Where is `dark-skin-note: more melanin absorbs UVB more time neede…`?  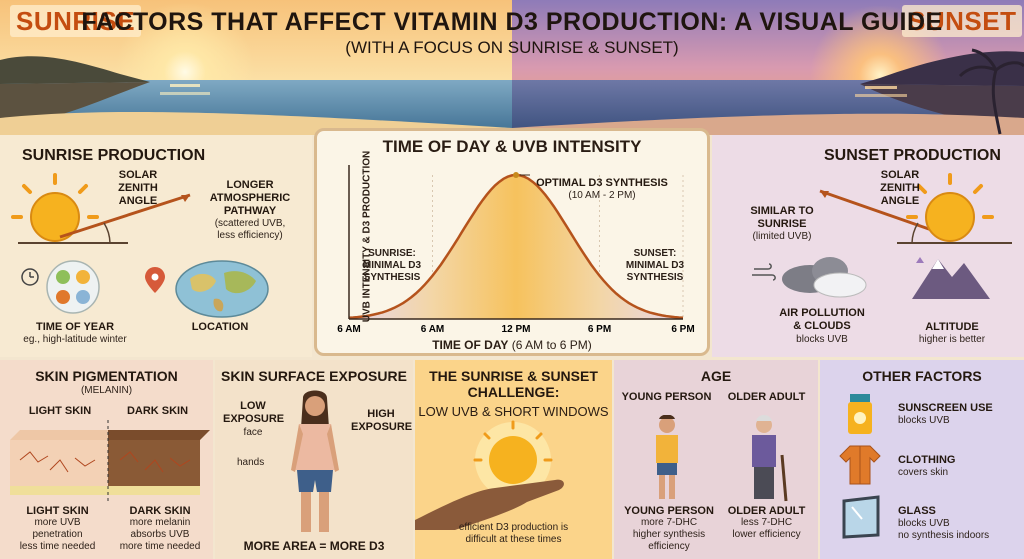
dark-skin-note: more melanin absorbs UVB more time neede… is located at coordinates (160, 534).